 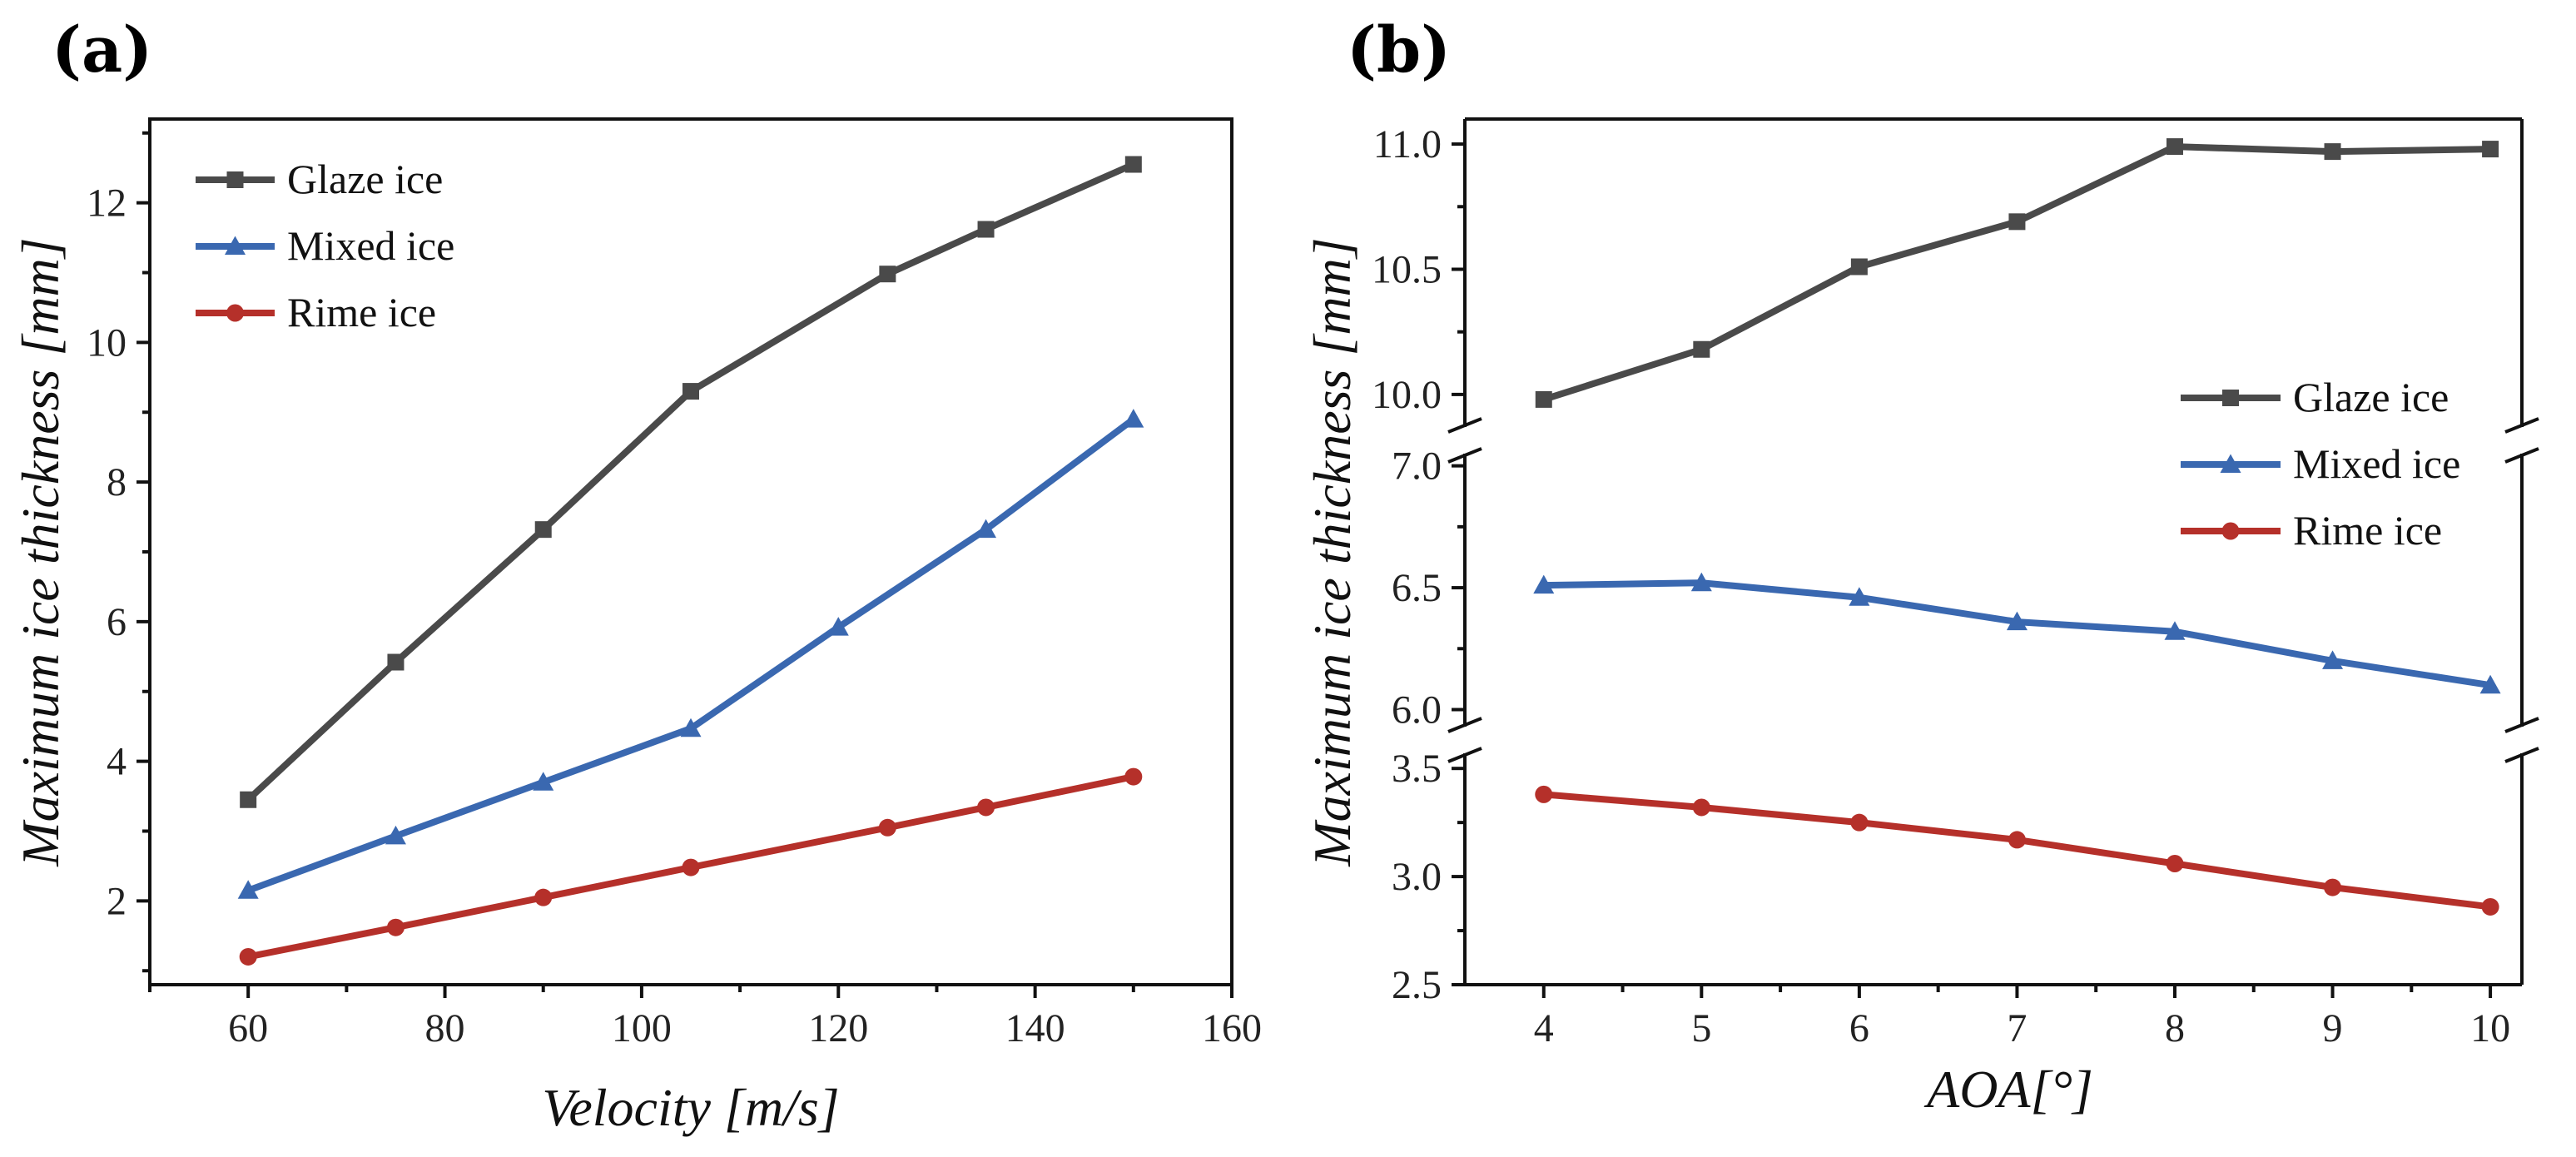 I want to click on y-tick-label-b: 10.0, so click(x=1407, y=395).